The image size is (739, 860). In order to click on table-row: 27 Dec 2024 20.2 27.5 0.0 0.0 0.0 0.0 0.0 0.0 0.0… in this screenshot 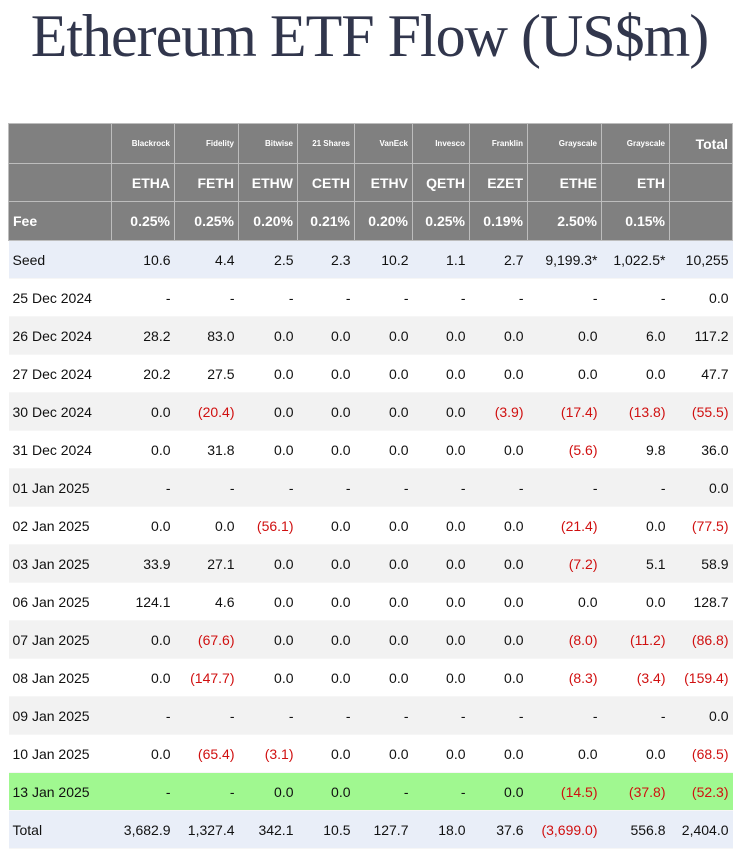, I will do `click(370, 373)`.